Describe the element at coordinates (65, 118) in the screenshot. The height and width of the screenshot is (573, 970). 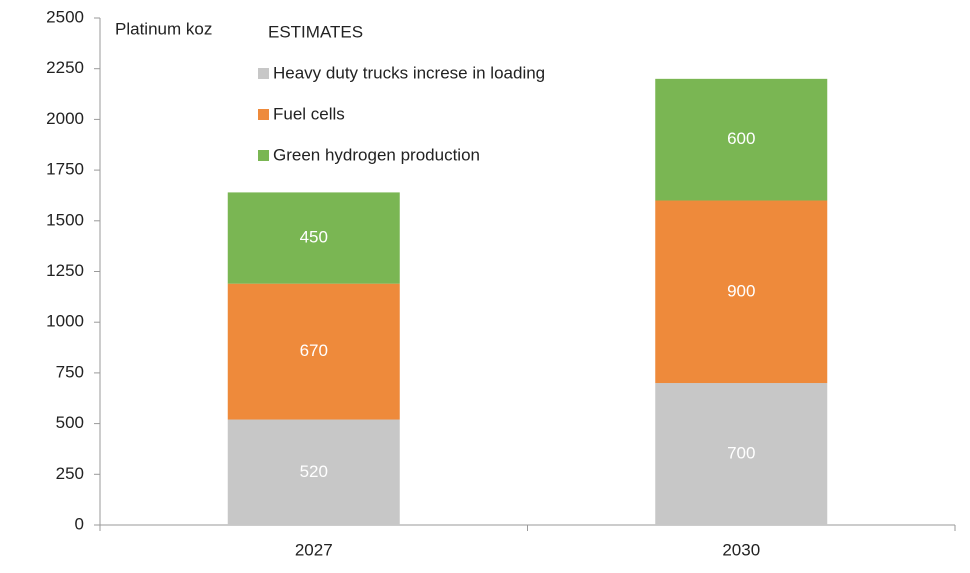
I see `y-tick-label: 2000` at that location.